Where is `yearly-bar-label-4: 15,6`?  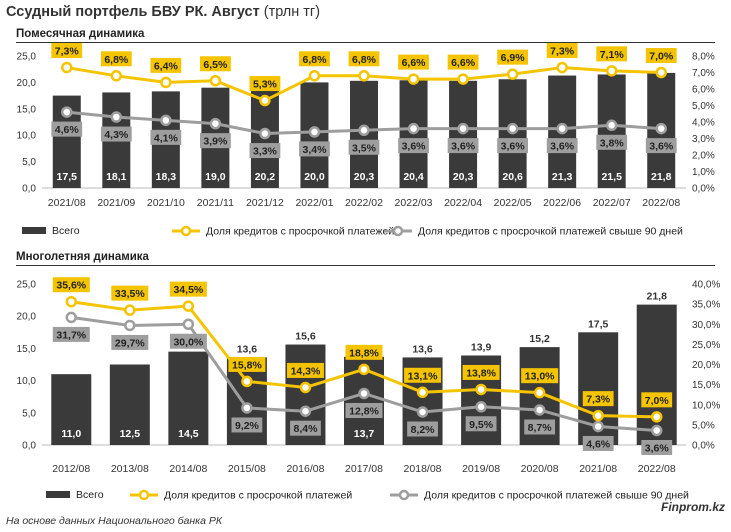
yearly-bar-label-4: 15,6 is located at coordinates (305, 337).